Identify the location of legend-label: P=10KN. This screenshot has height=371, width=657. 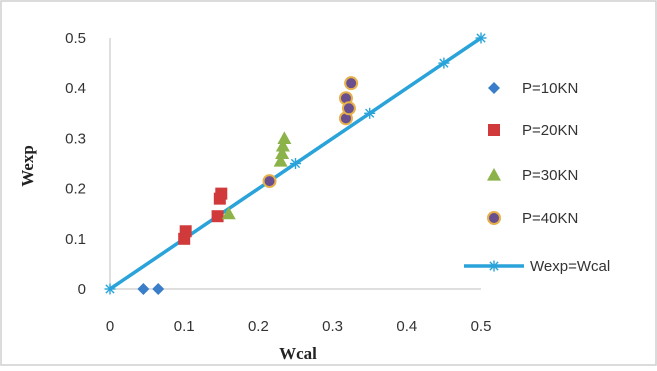
(550, 88).